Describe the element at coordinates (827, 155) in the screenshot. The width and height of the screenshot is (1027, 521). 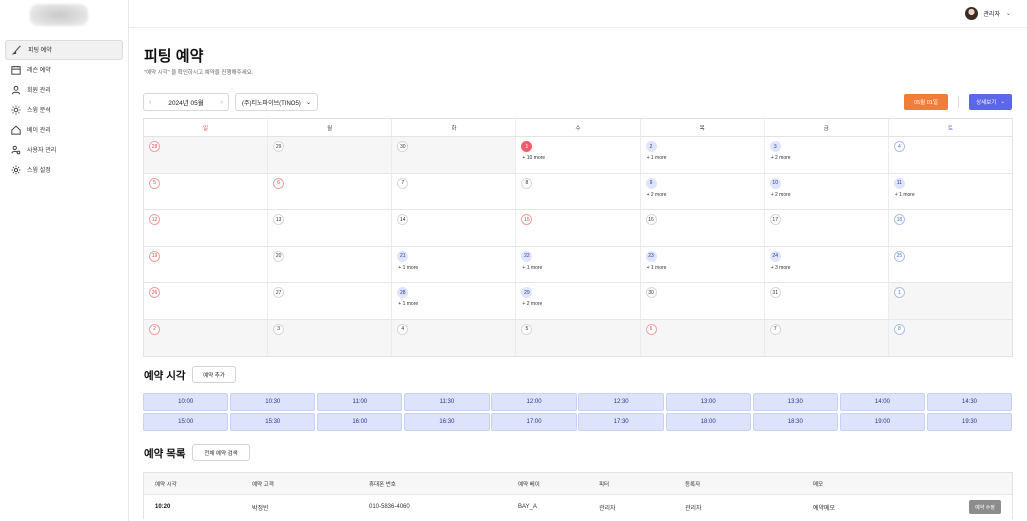
I see `calendar-day-cell: 3 + 2 more` at that location.